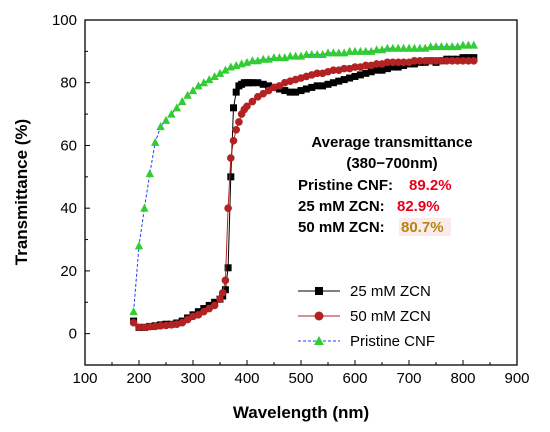 This screenshot has height=432, width=550. What do you see at coordinates (418, 206) in the screenshot?
I see `annotation-value-25mm: 82.9%` at bounding box center [418, 206].